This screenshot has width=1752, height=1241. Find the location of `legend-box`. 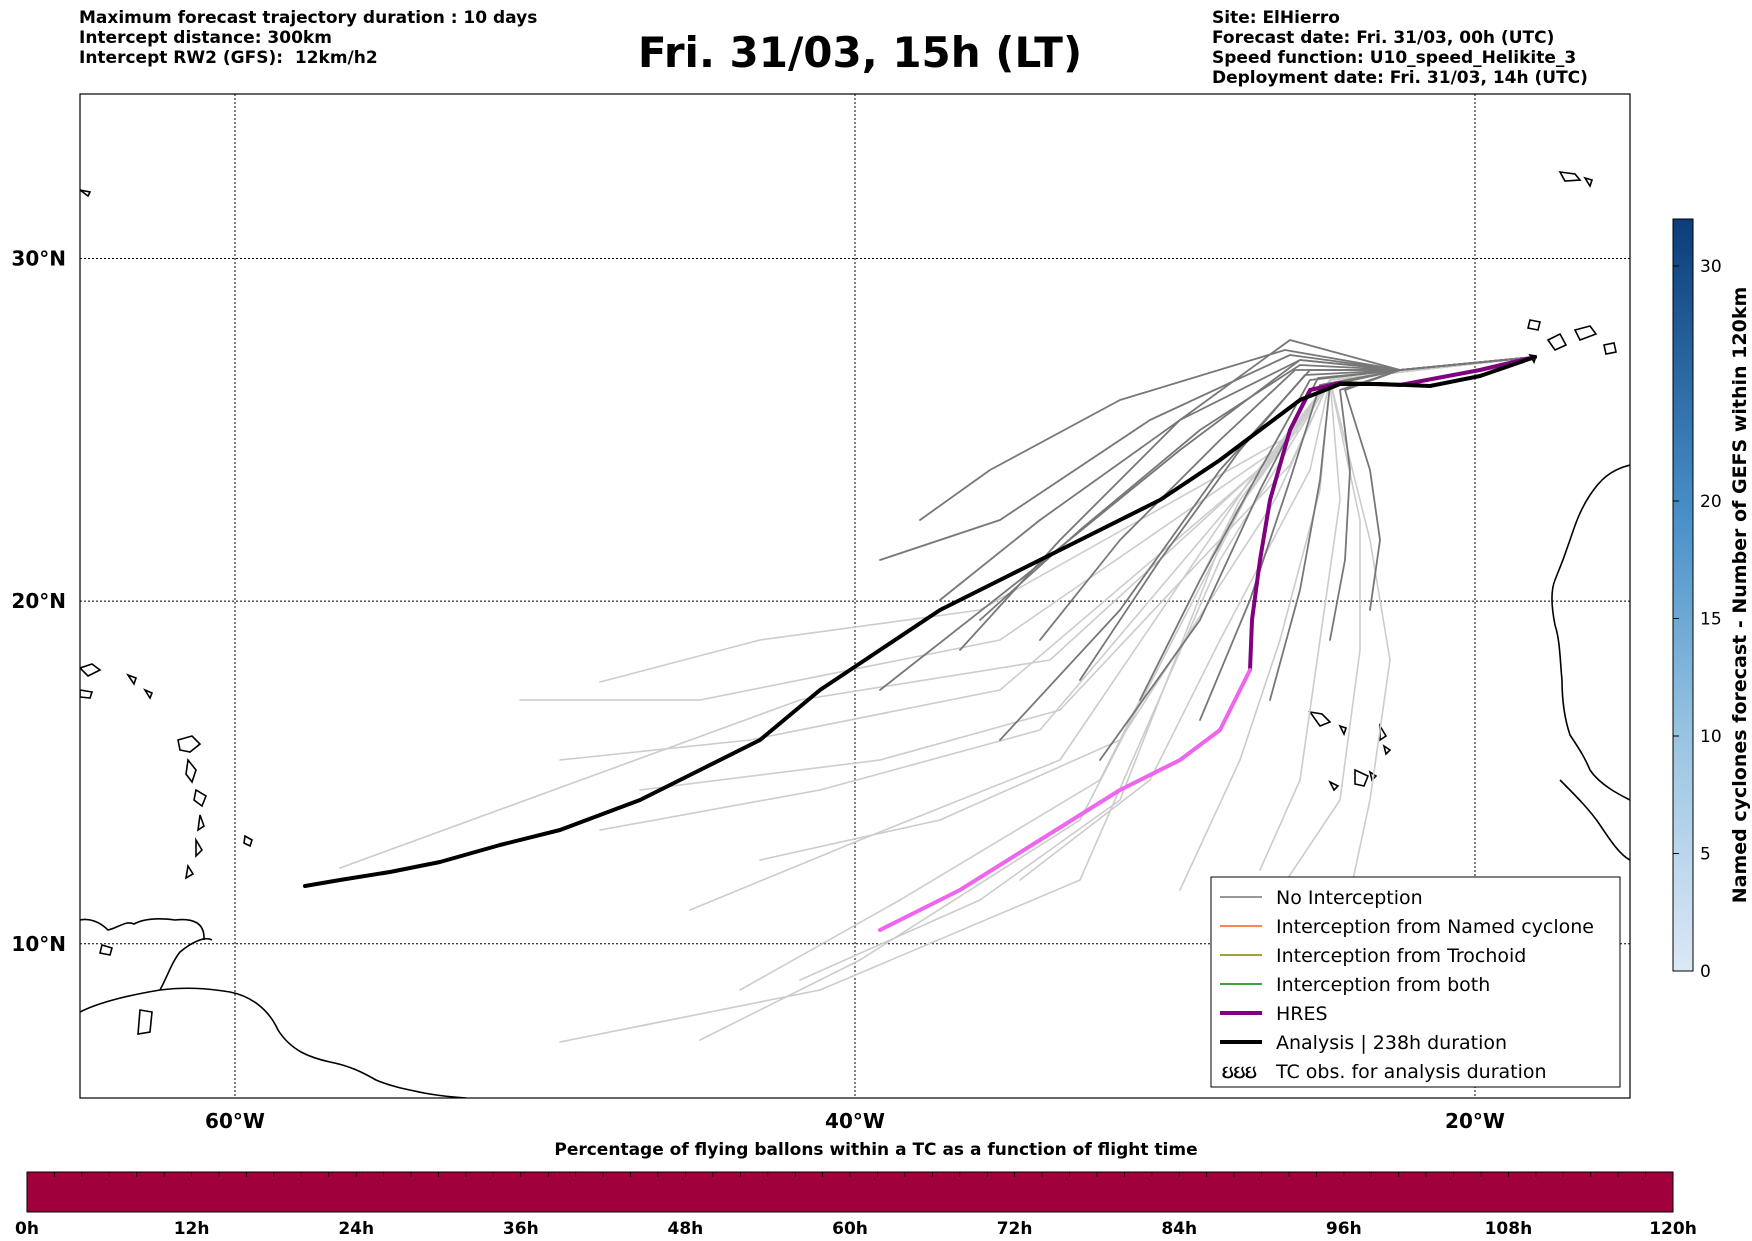

legend-box is located at coordinates (1415, 982).